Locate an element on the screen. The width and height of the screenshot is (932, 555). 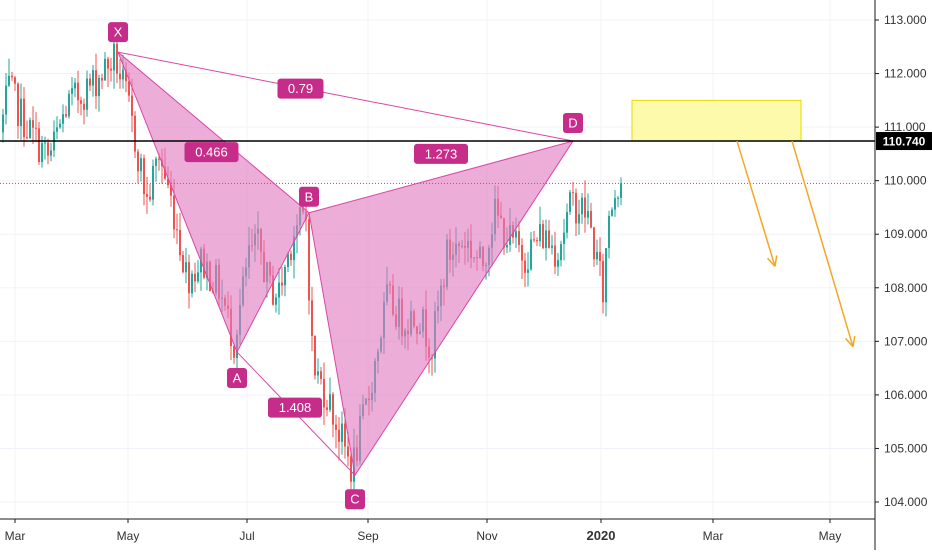
x-tick-label: 2020 is located at coordinates (601, 535).